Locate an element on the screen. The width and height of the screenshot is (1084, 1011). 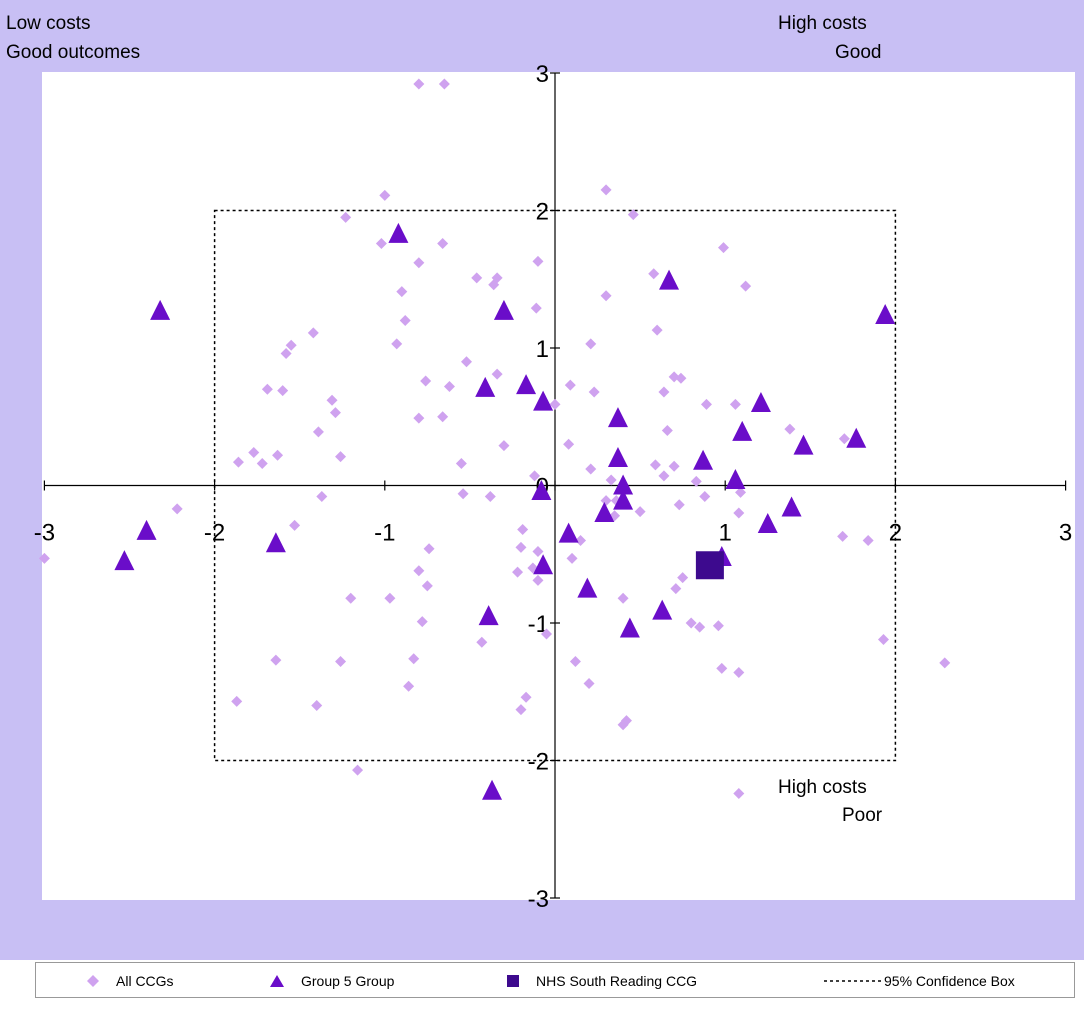
corner-label-top-left-line1: Low costs is located at coordinates (48, 23).